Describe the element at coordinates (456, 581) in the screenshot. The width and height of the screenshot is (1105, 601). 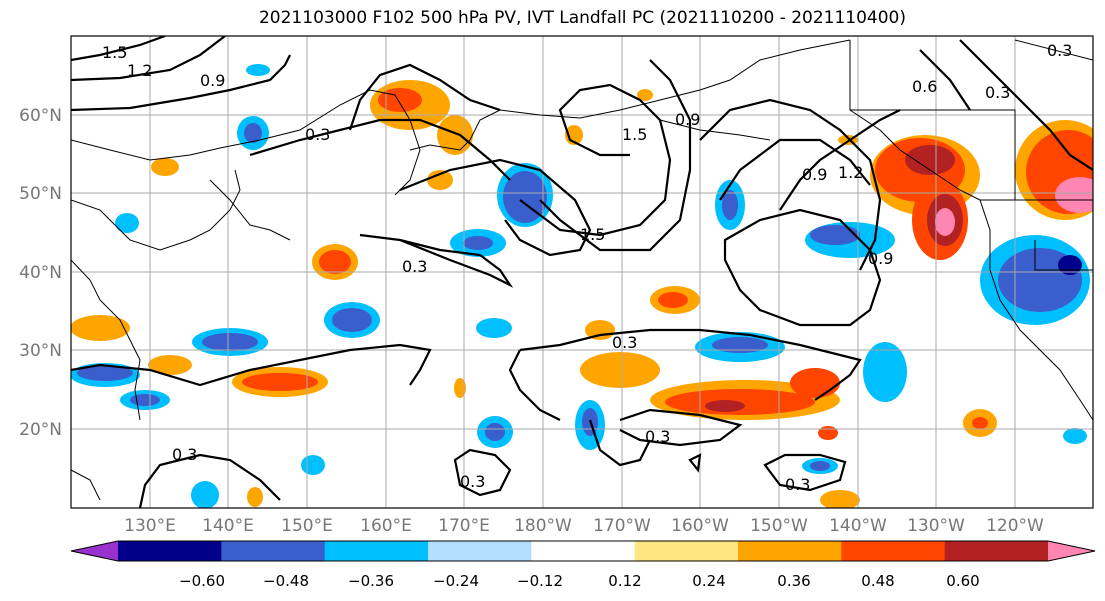
I see `colorbar-tick-label: −0.24` at that location.